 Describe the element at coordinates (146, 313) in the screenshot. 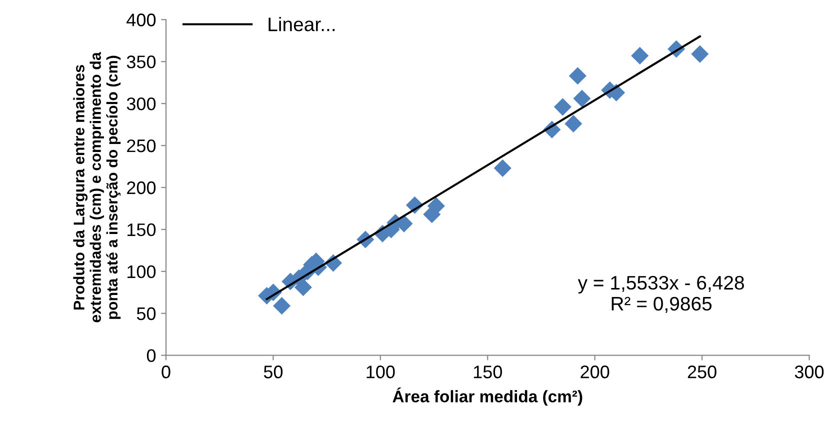

I see `y-tick-label: 50` at that location.